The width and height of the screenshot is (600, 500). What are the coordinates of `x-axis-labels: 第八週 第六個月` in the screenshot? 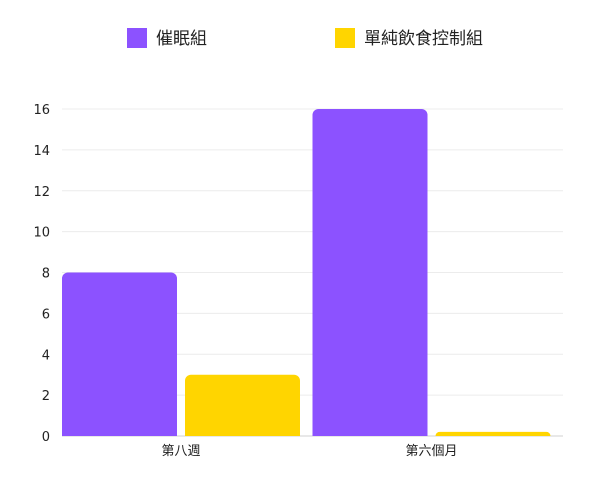 It's located at (309, 451).